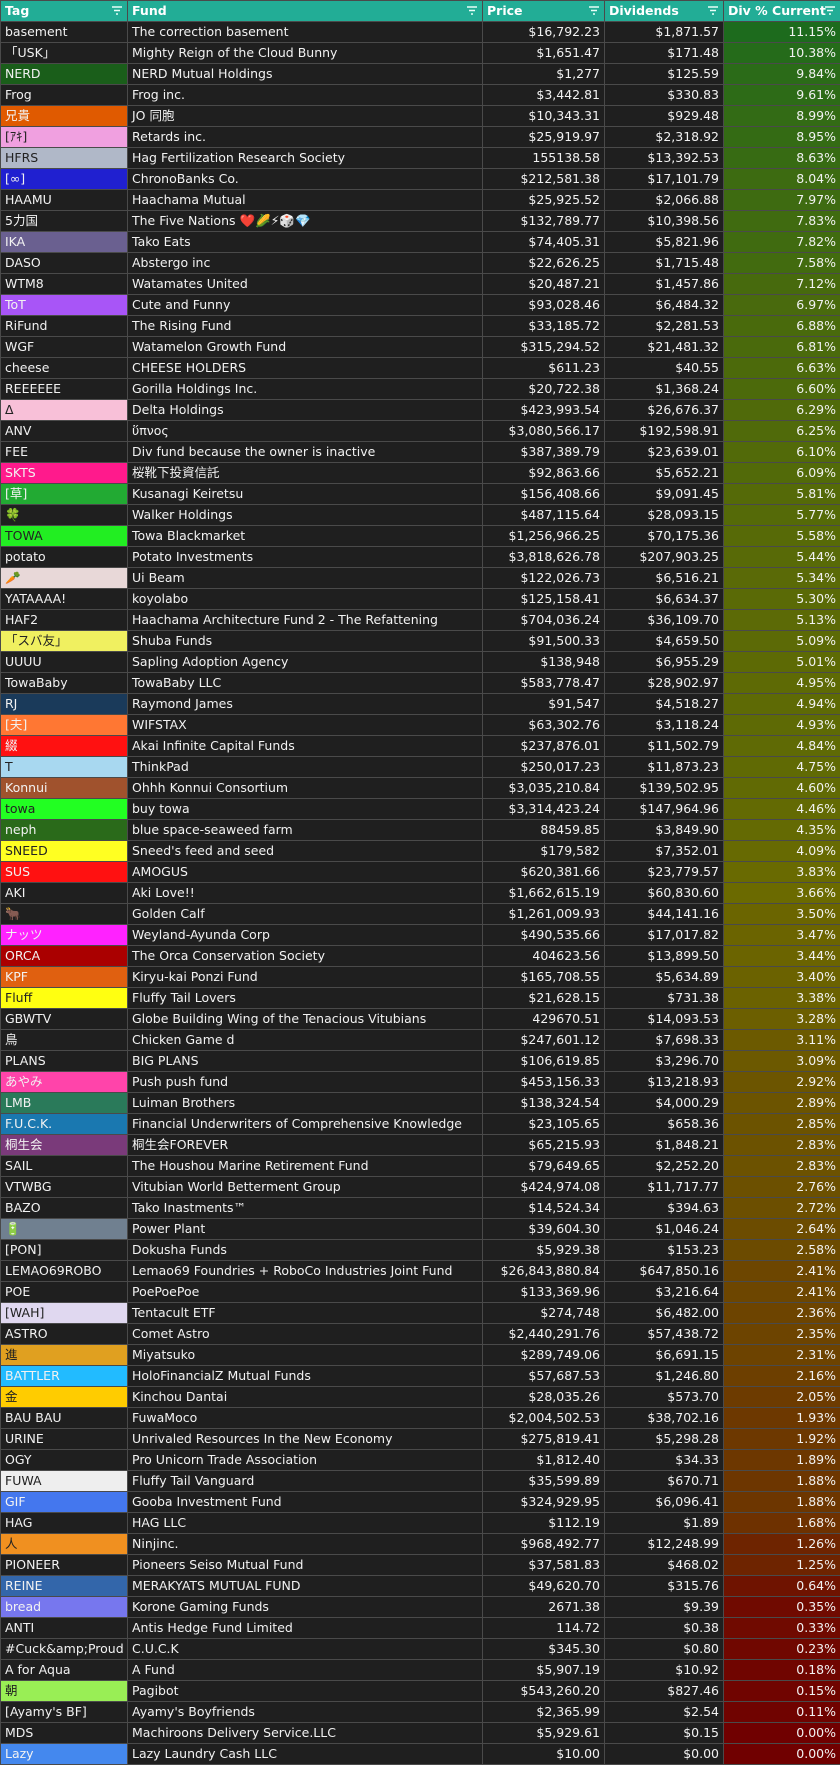 The width and height of the screenshot is (840, 1765). Describe the element at coordinates (781, 893) in the screenshot. I see `div-percent-cell: 3.66%` at that location.